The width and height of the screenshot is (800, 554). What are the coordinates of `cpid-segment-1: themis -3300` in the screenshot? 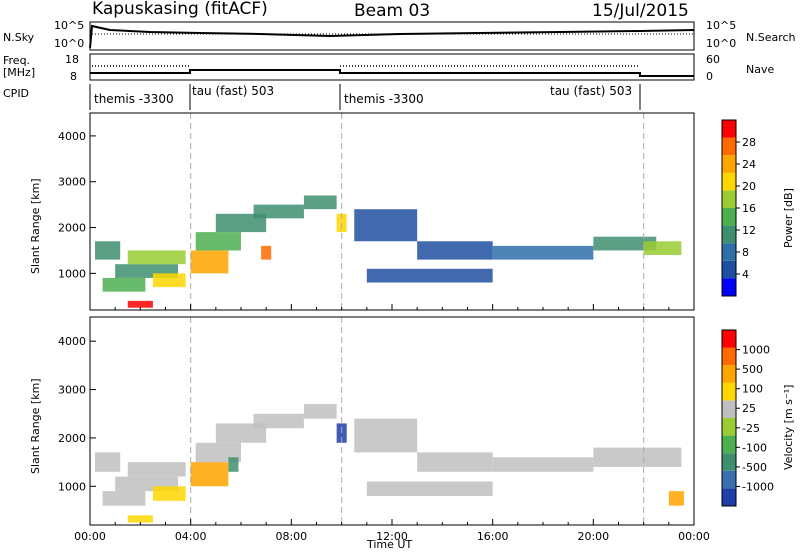 It's located at (134, 99).